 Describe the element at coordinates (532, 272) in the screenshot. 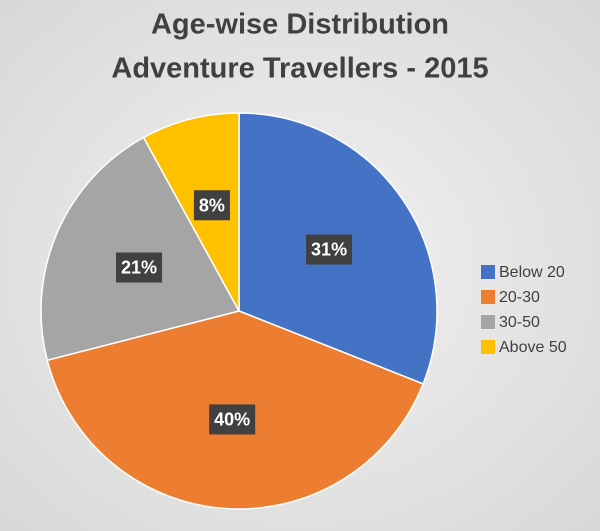

I see `legend-label: Below 20` at that location.